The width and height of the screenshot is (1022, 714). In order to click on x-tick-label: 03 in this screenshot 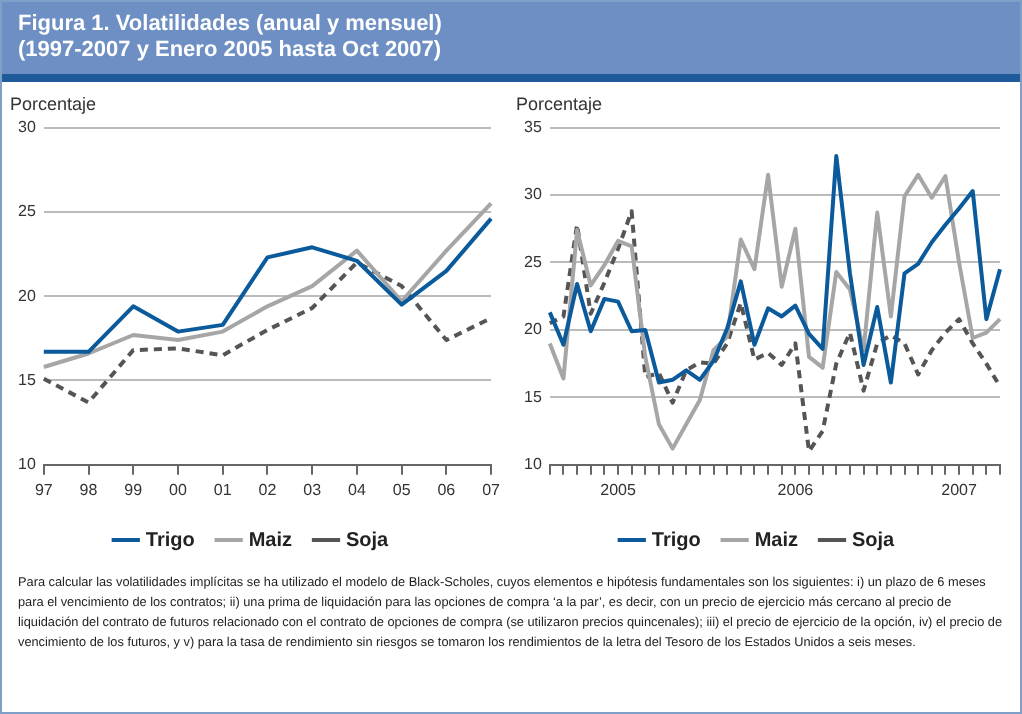, I will do `click(313, 489)`.